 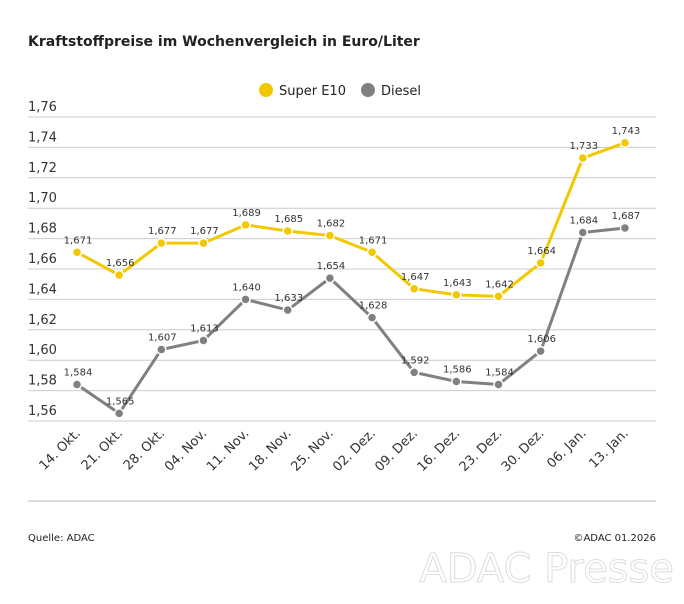 I want to click on watermark: ADAC Presse, so click(x=546, y=569).